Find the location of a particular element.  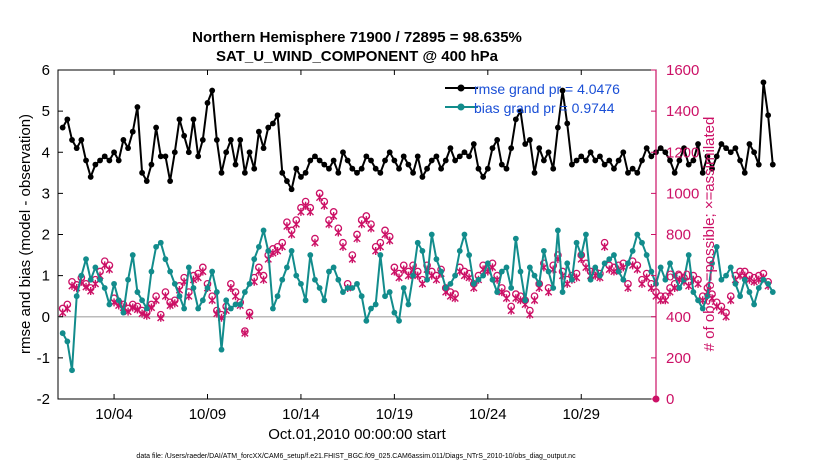

left-axis-ticks: -2 -1 0 1 2 3 4 5 6 is located at coordinates (50, 235).